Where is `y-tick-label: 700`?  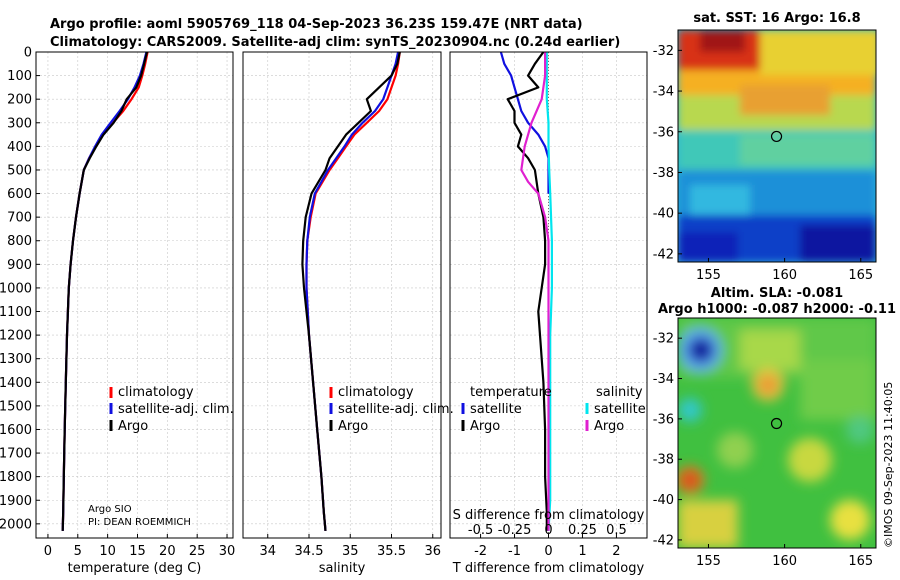
y-tick-label: 700 is located at coordinates (19, 218).